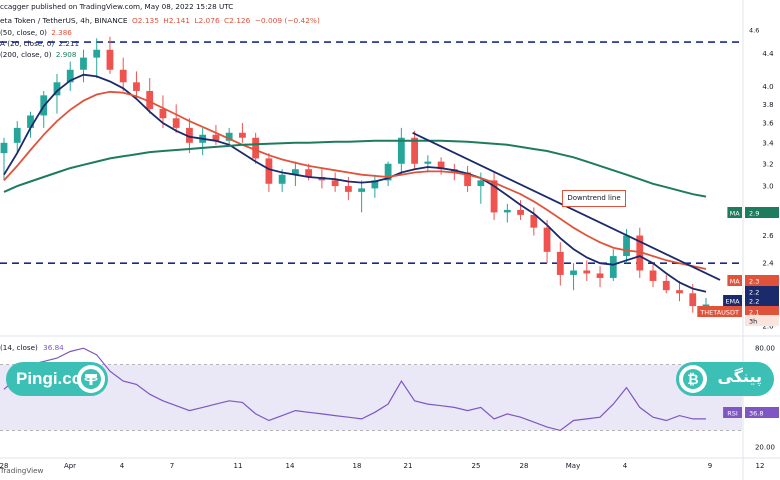 Image resolution: width=780 pixels, height=480 pixels. Describe the element at coordinates (768, 54) in the screenshot. I see `price-tick-label: 4.4` at that location.